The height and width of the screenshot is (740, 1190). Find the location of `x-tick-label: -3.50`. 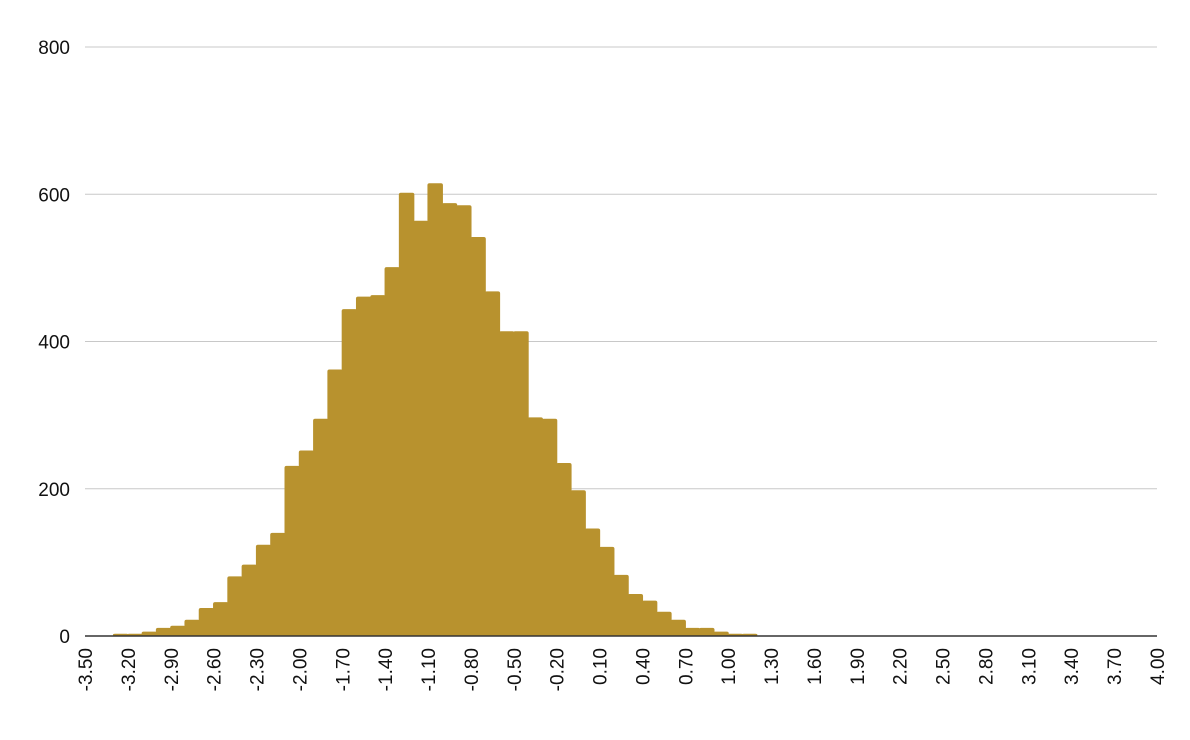

x-tick-label: -3.50 is located at coordinates (86, 669).